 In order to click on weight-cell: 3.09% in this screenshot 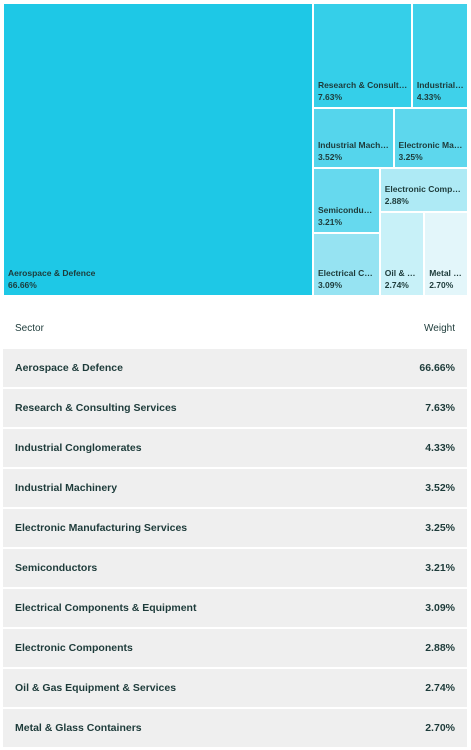, I will do `click(440, 608)`.